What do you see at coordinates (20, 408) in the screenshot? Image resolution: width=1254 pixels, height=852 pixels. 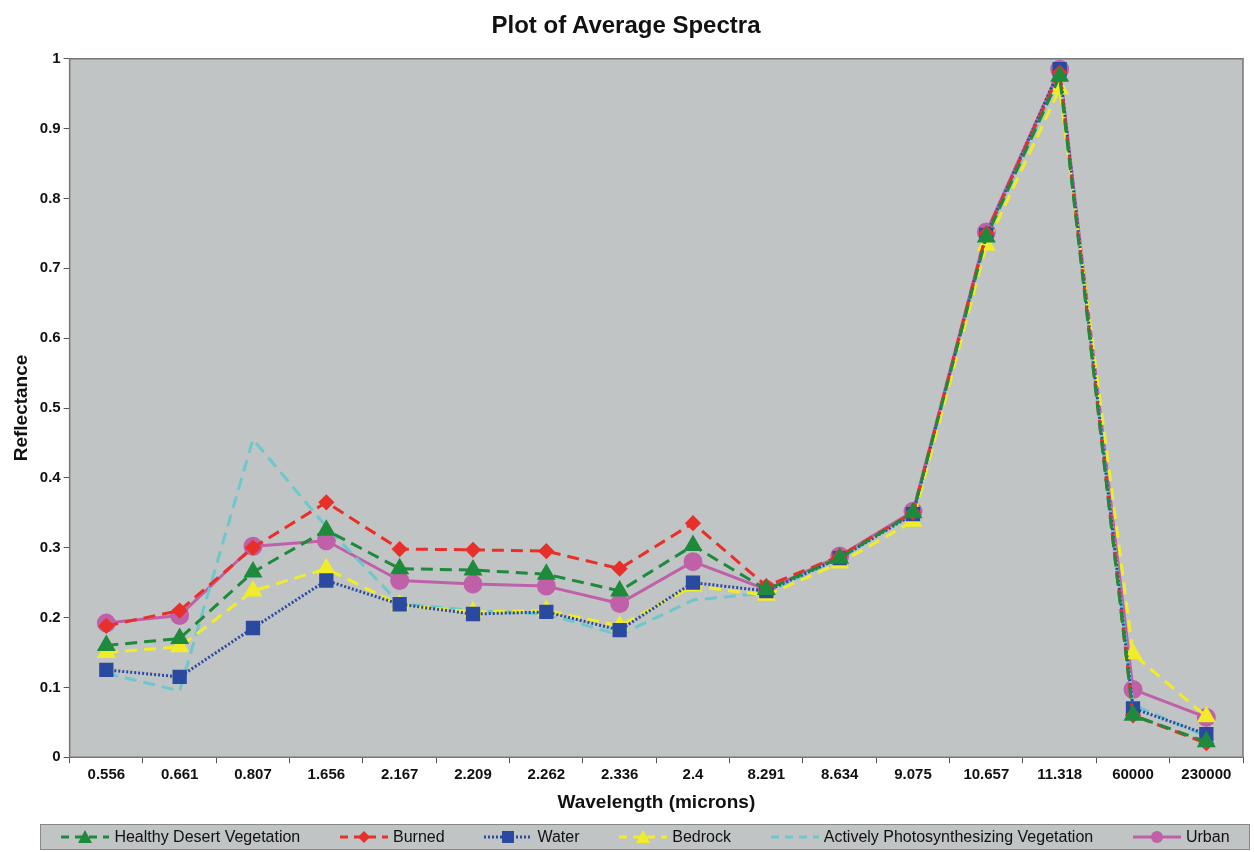 I see `y-axis-title: Reflectance` at bounding box center [20, 408].